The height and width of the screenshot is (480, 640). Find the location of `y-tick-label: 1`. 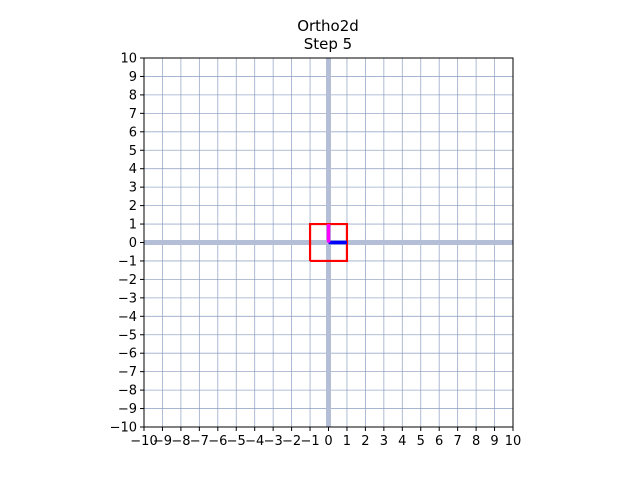

y-tick-label: 1 is located at coordinates (133, 225).